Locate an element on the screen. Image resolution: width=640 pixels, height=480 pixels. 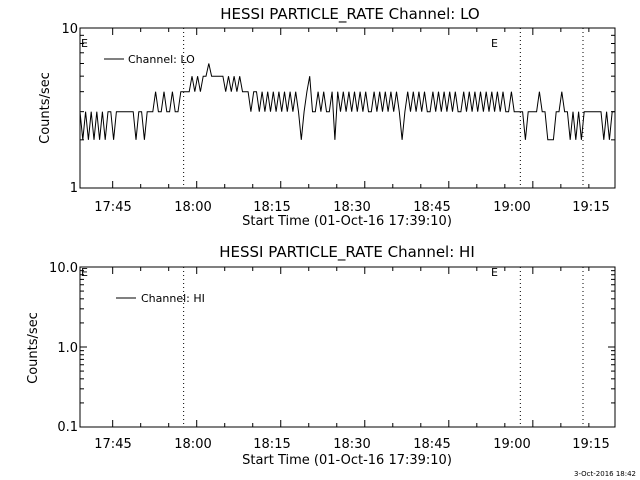
lo-xtick-label: 19:15 is located at coordinates (590, 207).